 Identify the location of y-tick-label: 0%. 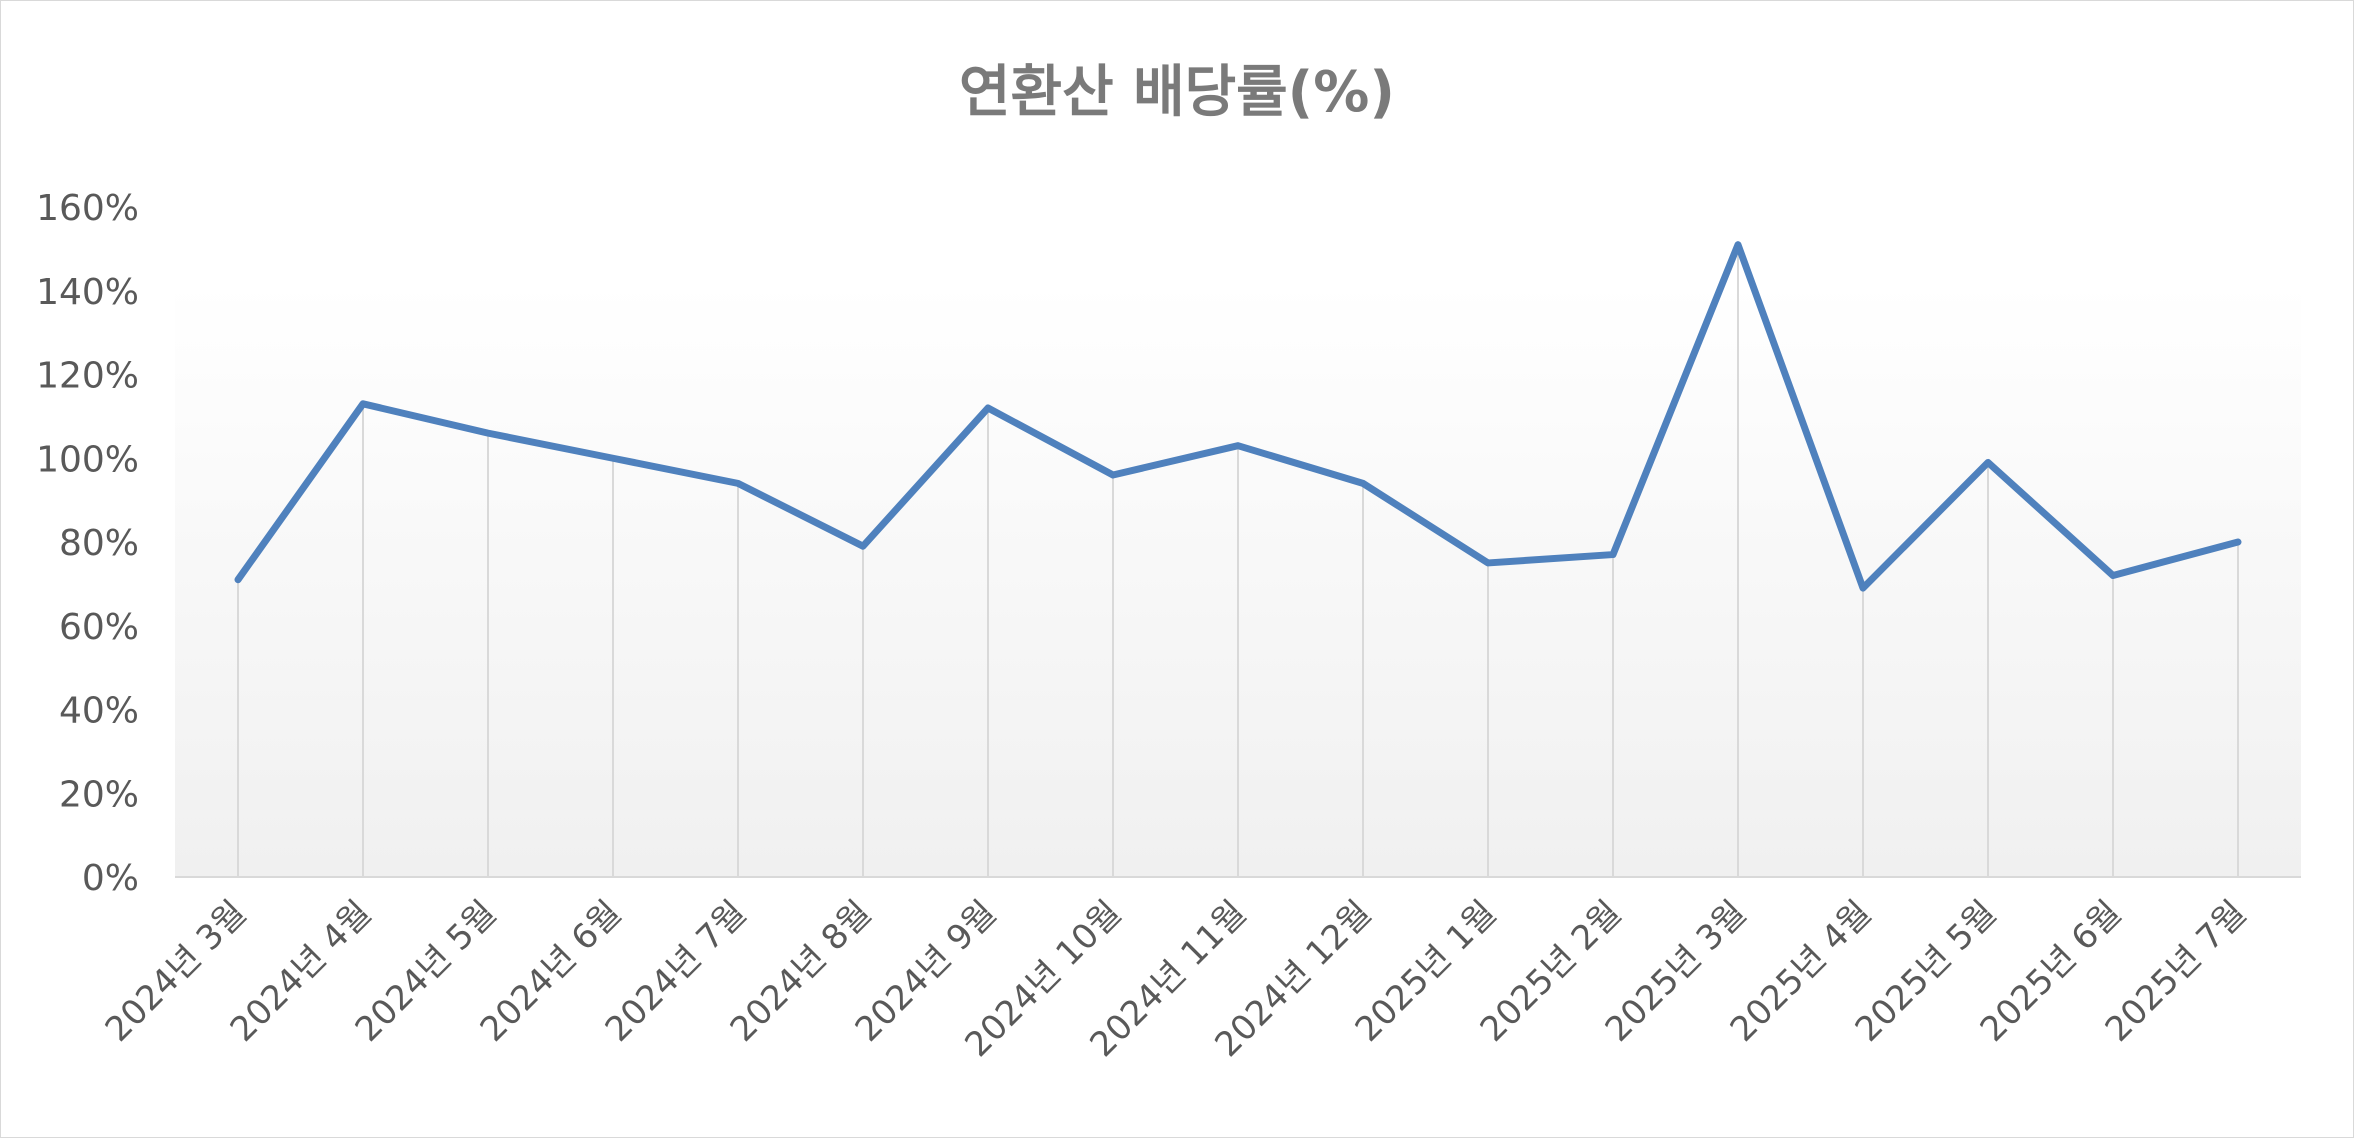
(110, 878).